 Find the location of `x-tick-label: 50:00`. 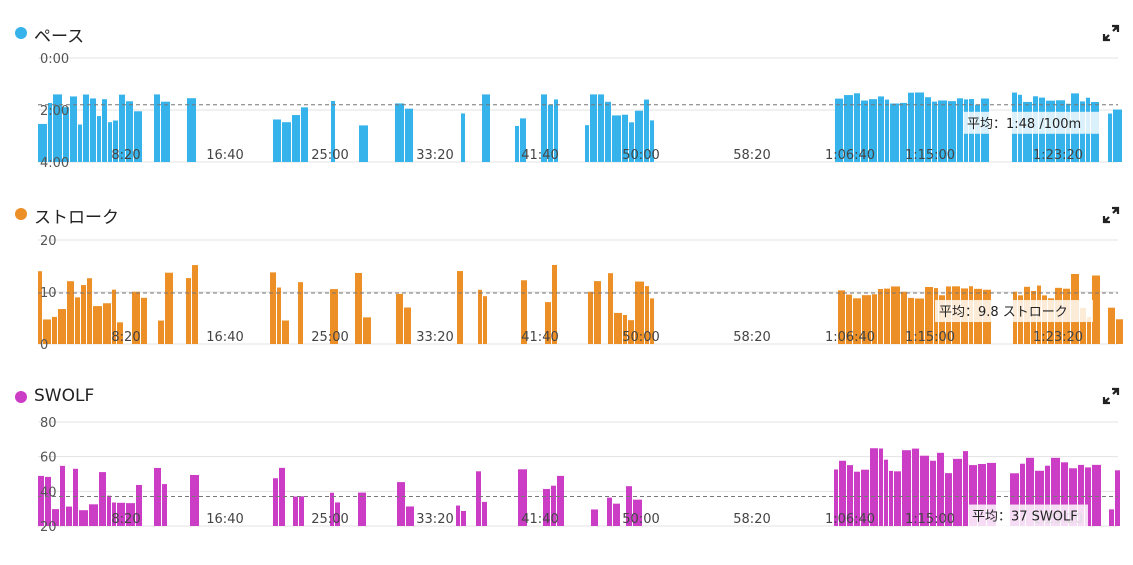

x-tick-label: 50:00 is located at coordinates (640, 155).